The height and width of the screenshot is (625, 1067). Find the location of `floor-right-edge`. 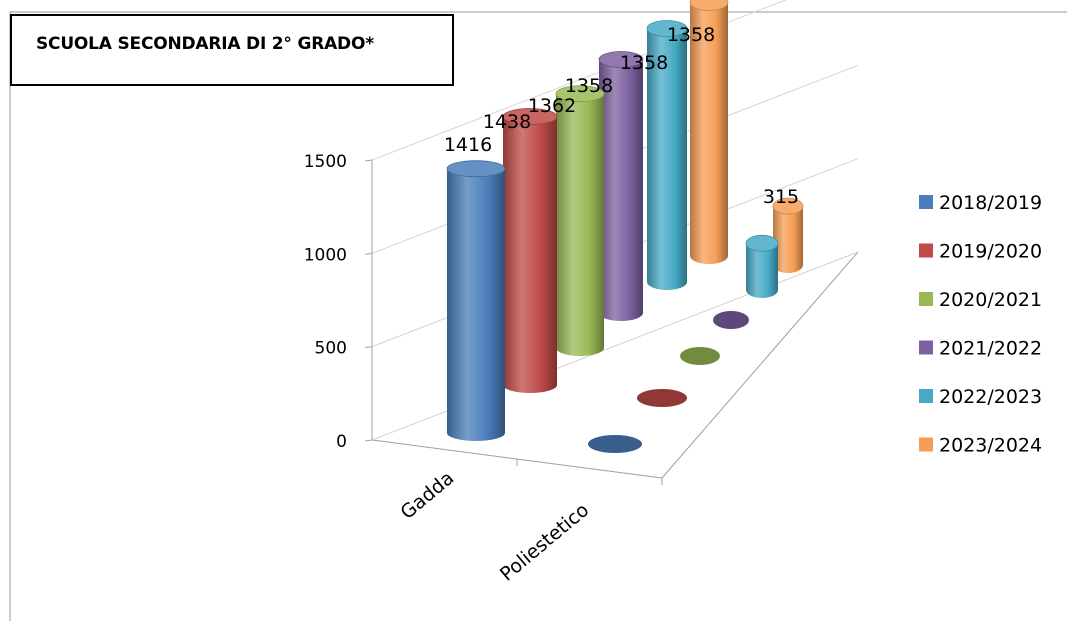

floor-right-edge is located at coordinates (760, 365).